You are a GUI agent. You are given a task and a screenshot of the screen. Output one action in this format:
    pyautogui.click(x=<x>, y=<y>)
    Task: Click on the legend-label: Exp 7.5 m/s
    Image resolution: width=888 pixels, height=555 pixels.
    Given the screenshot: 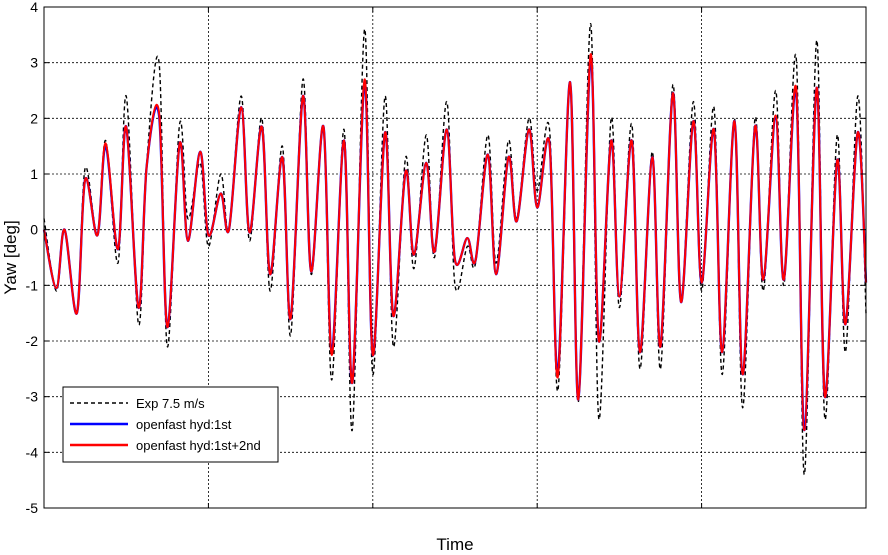 What is the action you would take?
    pyautogui.click(x=170, y=403)
    